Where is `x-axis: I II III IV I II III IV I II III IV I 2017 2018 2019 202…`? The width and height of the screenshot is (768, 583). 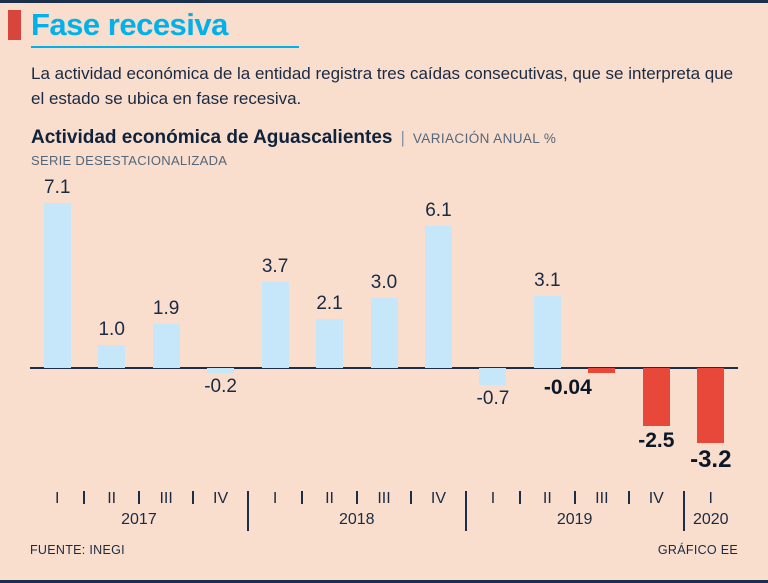 x-axis: I II III IV I II III IV I II III IV I 2017 2018 2019 202… is located at coordinates (384, 510).